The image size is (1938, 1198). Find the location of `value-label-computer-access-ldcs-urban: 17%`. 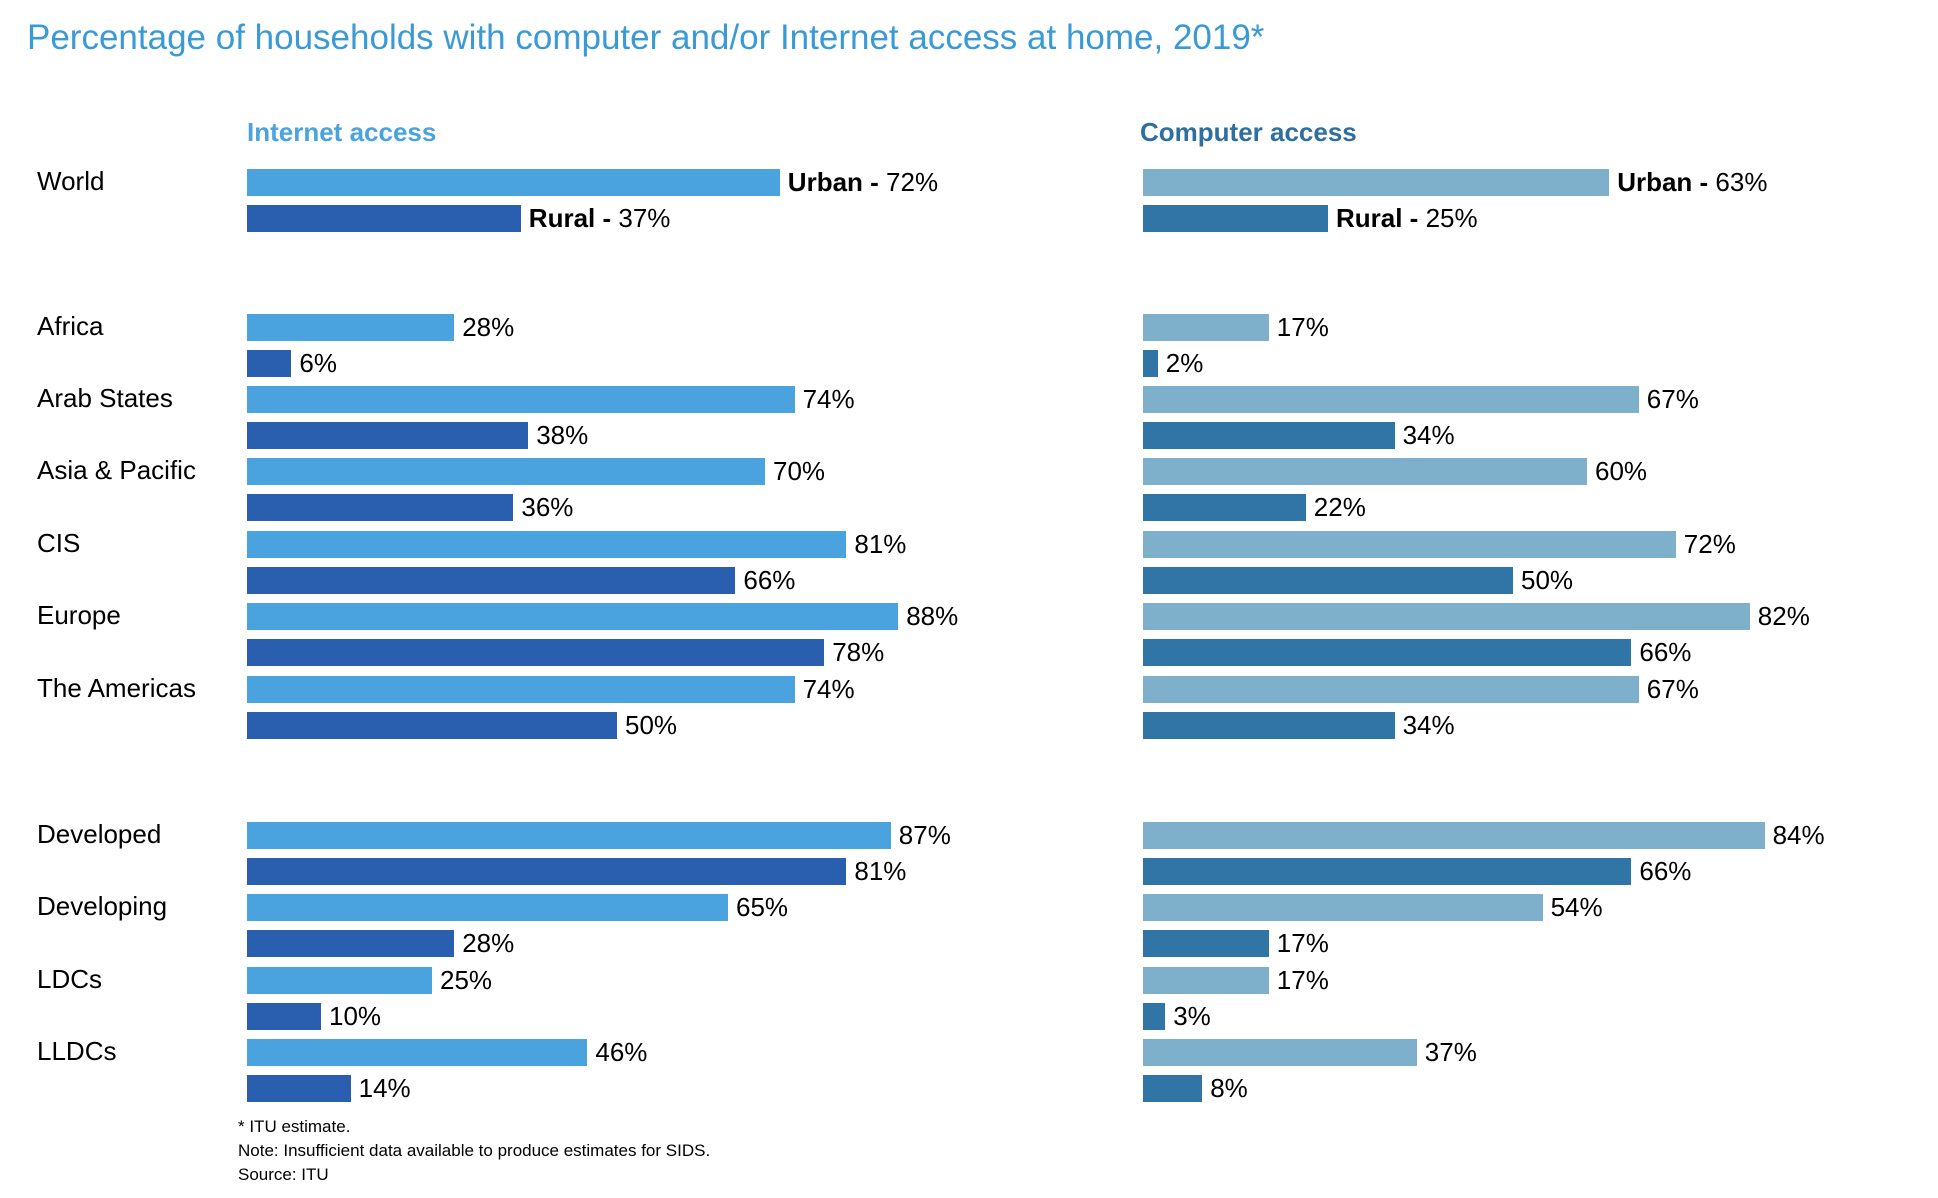

value-label-computer-access-ldcs-urban: 17% is located at coordinates (1302, 980).